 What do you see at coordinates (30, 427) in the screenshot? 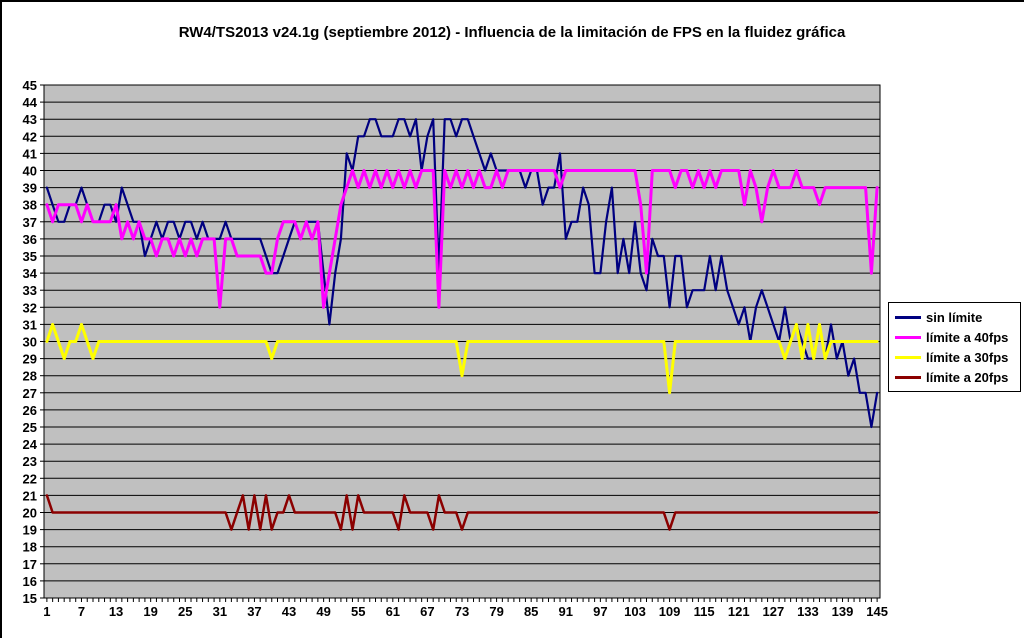
I see `y-axis-label: 25` at bounding box center [30, 427].